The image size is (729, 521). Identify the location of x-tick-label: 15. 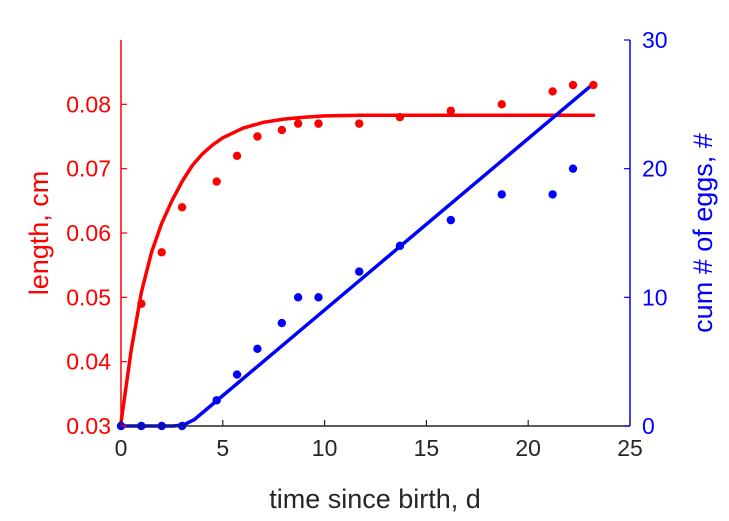
(427, 448).